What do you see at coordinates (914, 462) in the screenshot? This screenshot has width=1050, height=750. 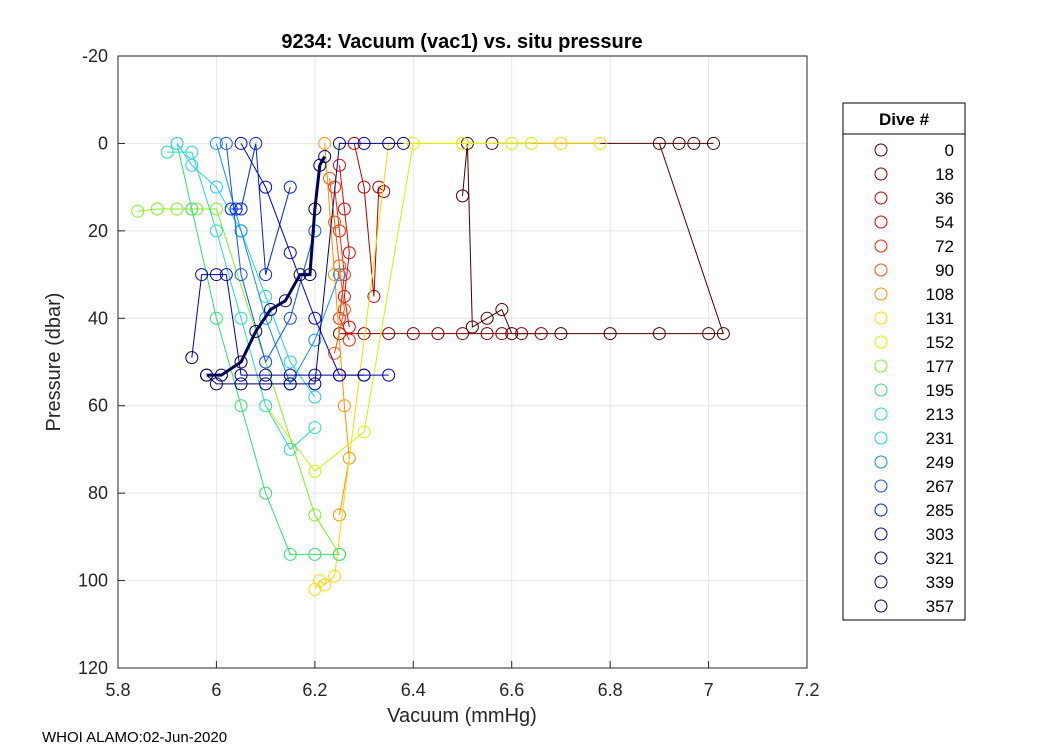 I see `legend-entry: 249` at bounding box center [914, 462].